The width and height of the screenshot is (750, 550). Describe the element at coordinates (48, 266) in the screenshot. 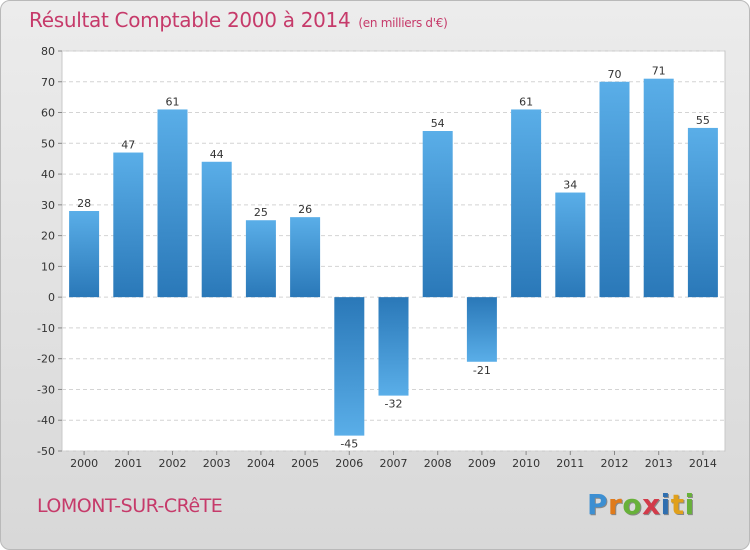

I see `y-tick-label: 10` at that location.